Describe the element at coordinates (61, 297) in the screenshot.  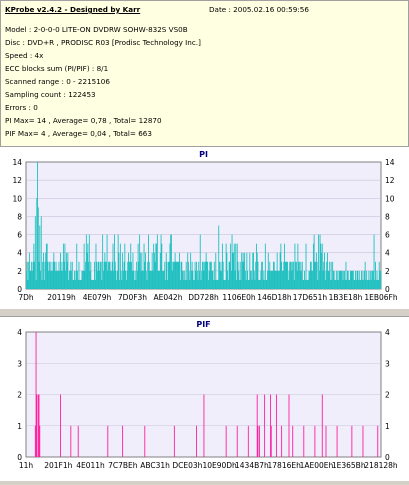
I see `pi-xtick-1: 20119h` at that location.